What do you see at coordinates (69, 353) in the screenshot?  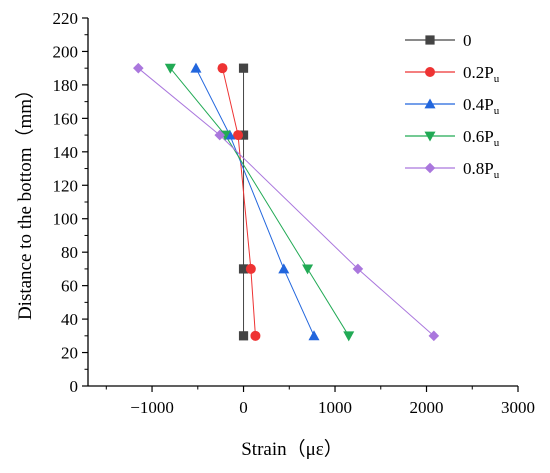 I see `y-tick-label: 20` at bounding box center [69, 353].